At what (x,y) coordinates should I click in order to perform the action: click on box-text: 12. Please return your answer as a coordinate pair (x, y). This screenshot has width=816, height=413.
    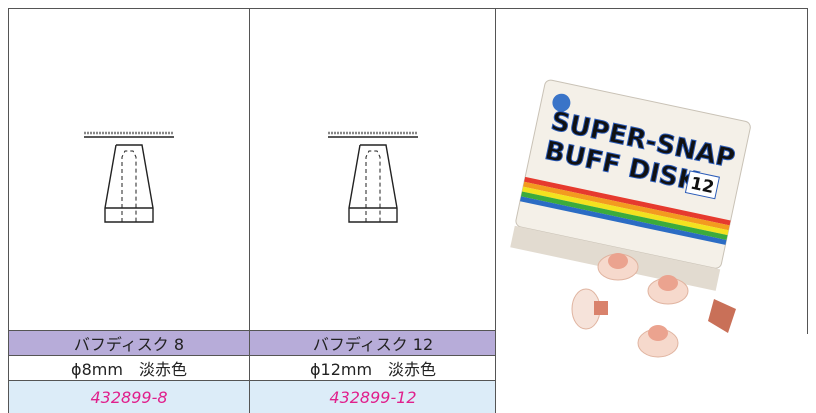
    Looking at the image, I should click on (702, 186).